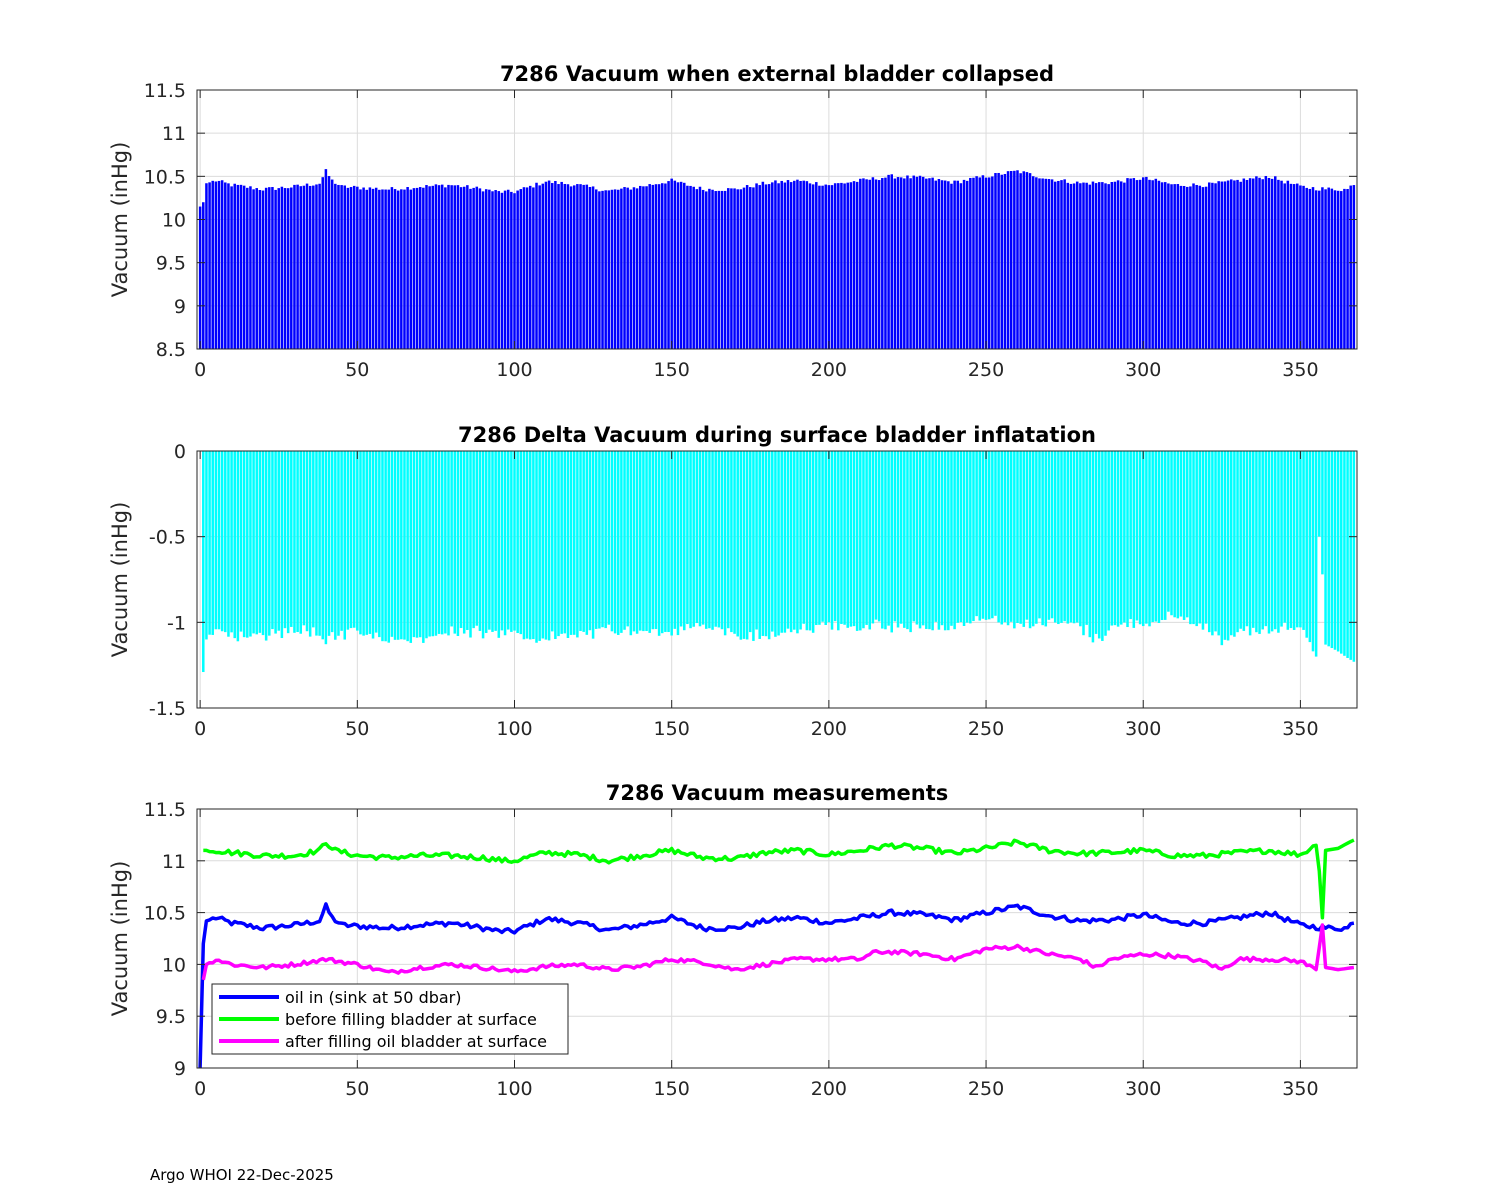 Image resolution: width=1500 pixels, height=1200 pixels. I want to click on x-tick-label: 250, so click(986, 370).